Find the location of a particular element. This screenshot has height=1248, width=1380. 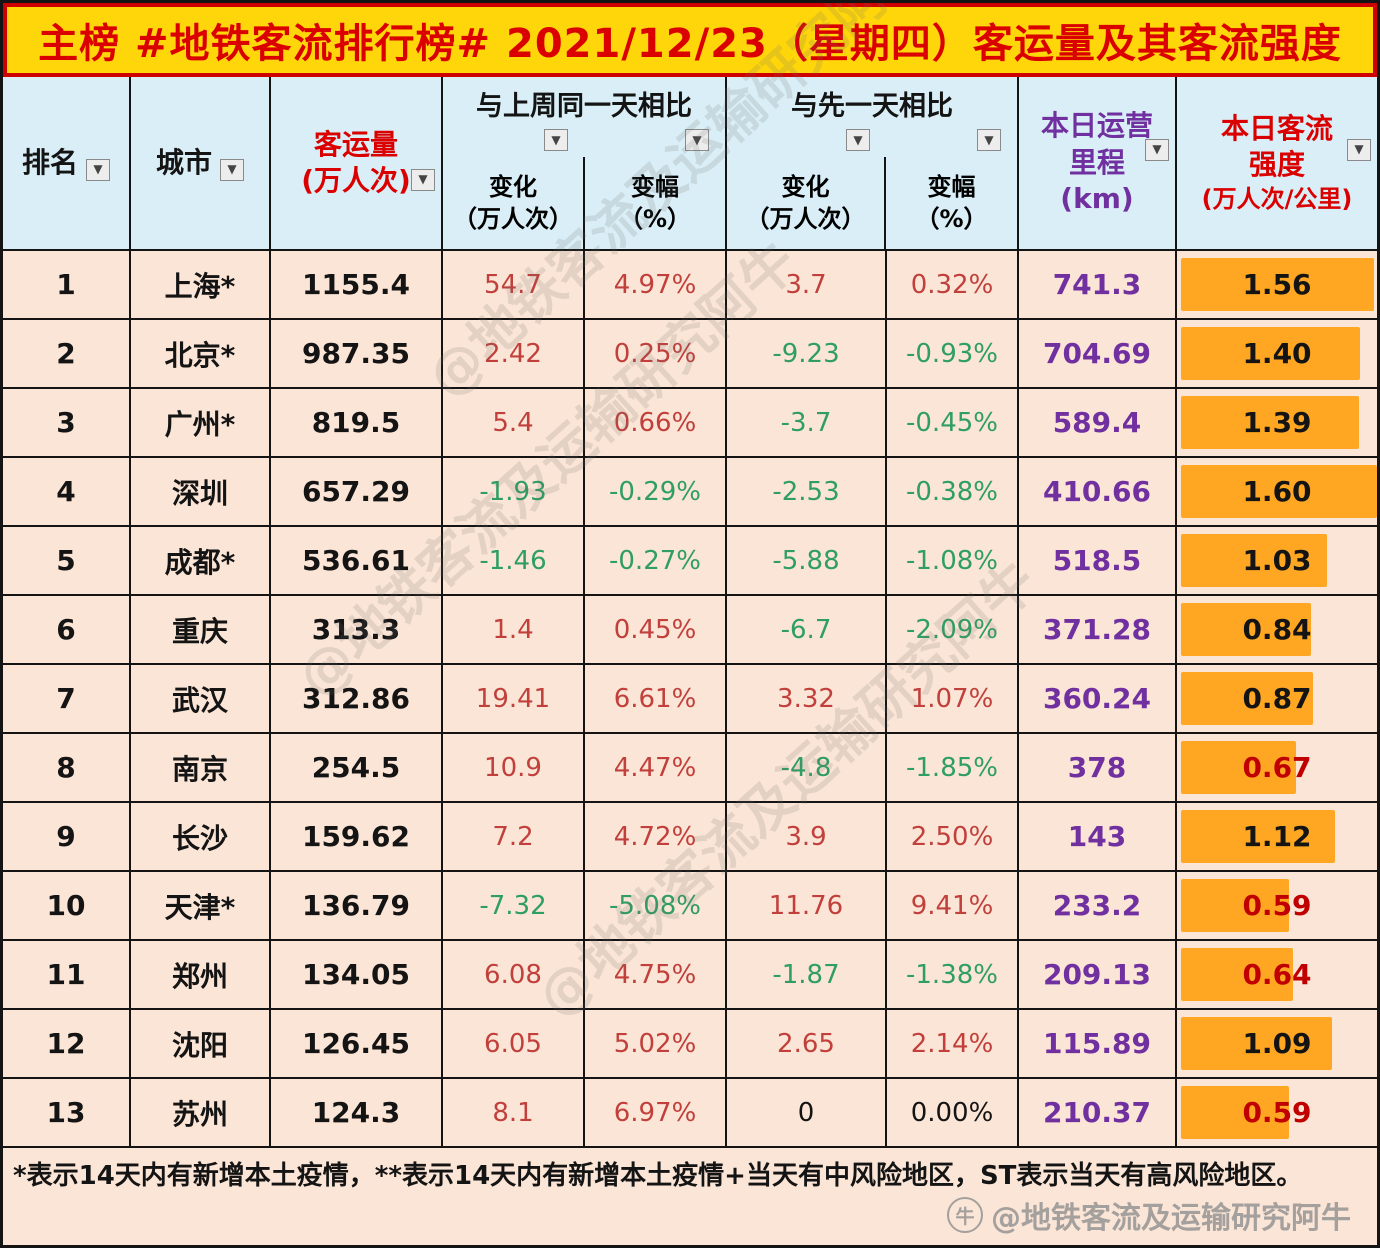

cell-day-pct: -0.38% is located at coordinates (953, 491).